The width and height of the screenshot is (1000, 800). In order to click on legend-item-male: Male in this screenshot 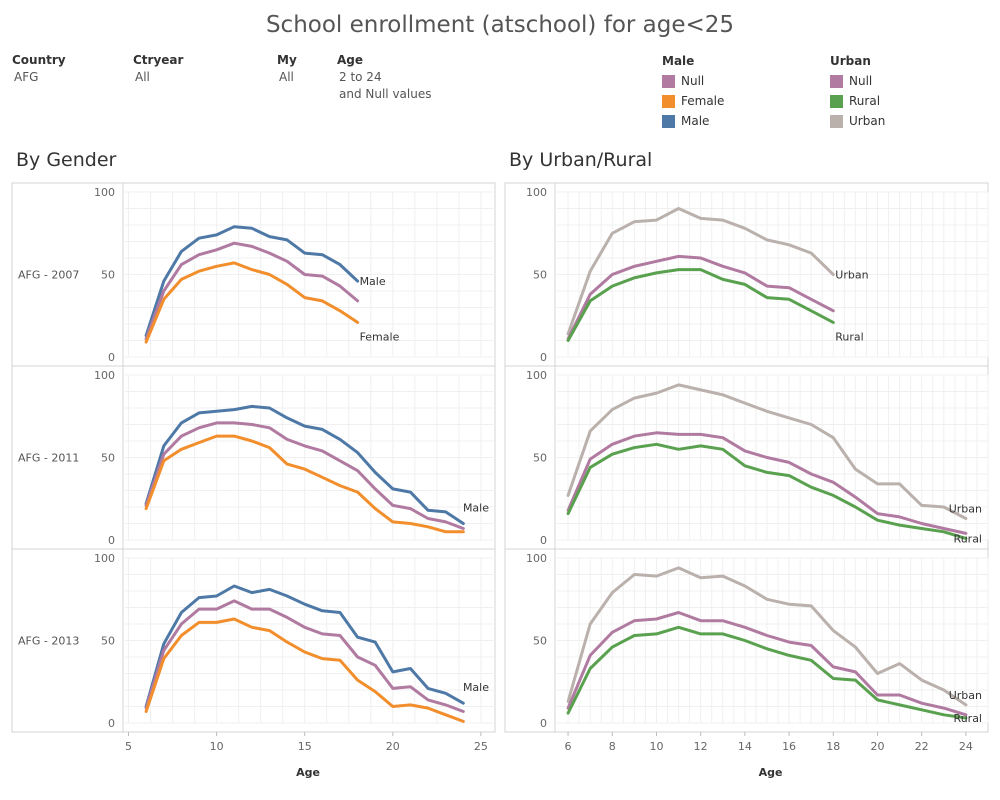, I will do `click(693, 121)`.